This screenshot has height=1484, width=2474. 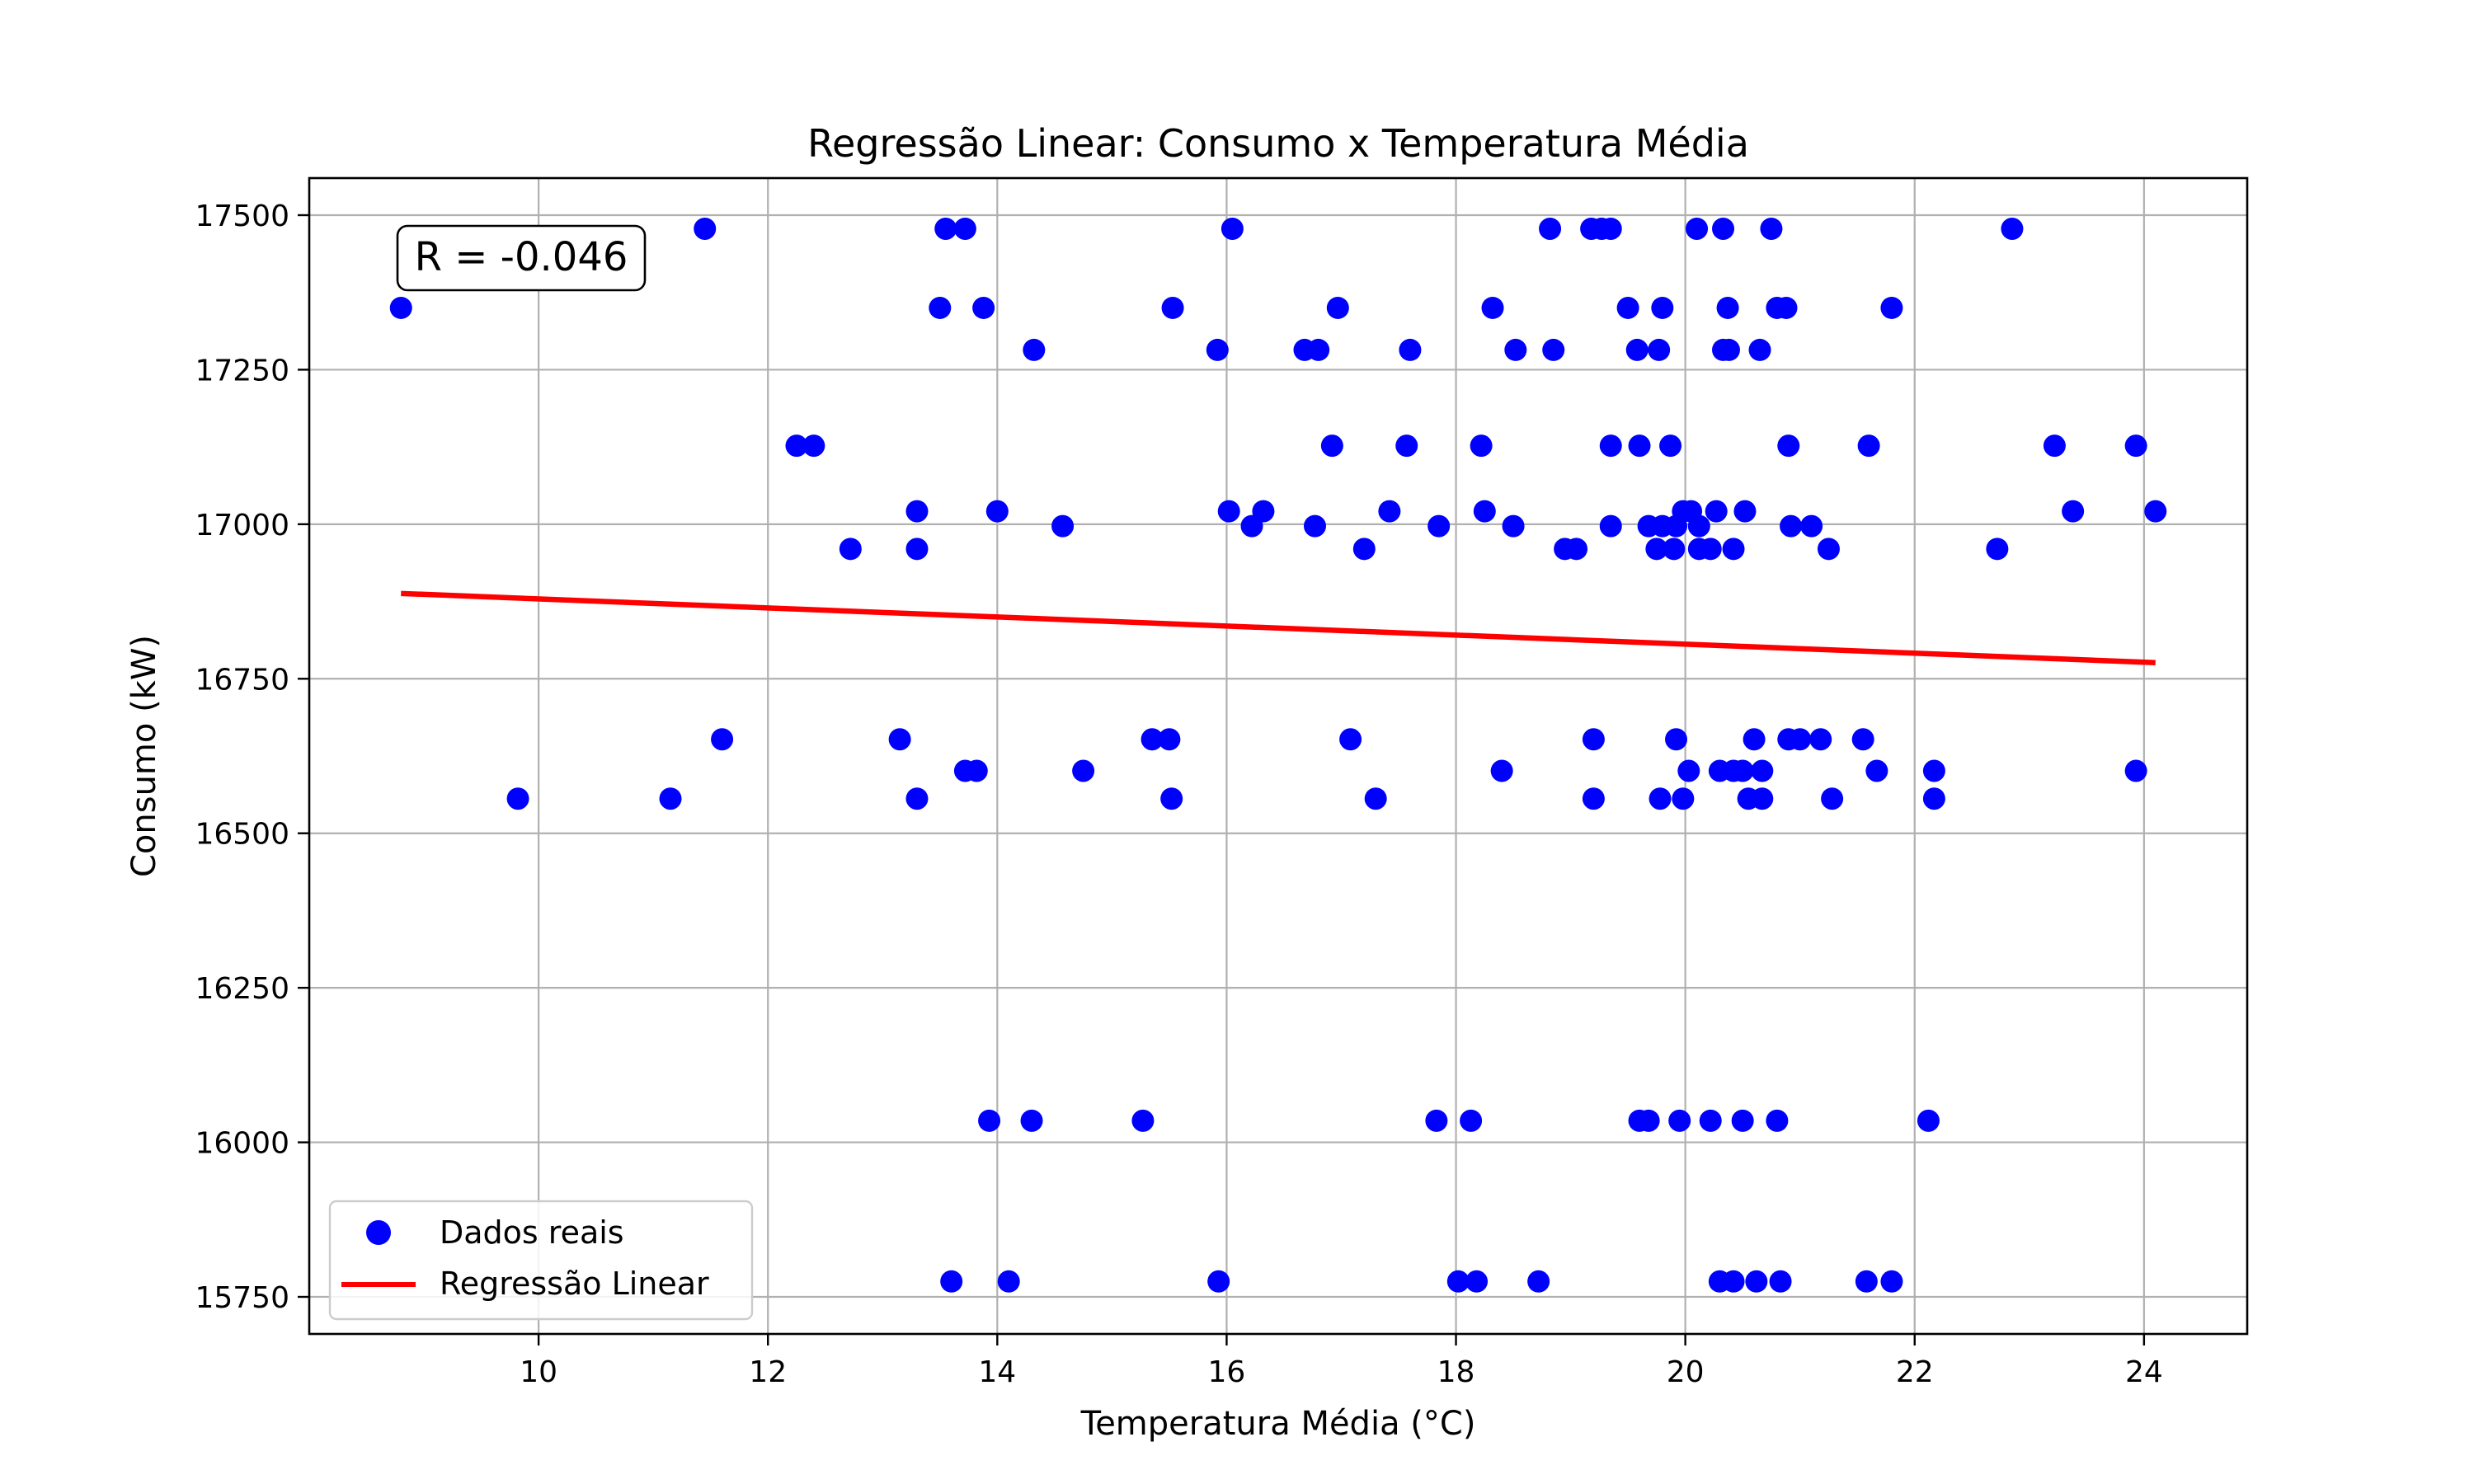 I want to click on x-tick-label: 18, so click(x=1456, y=1372).